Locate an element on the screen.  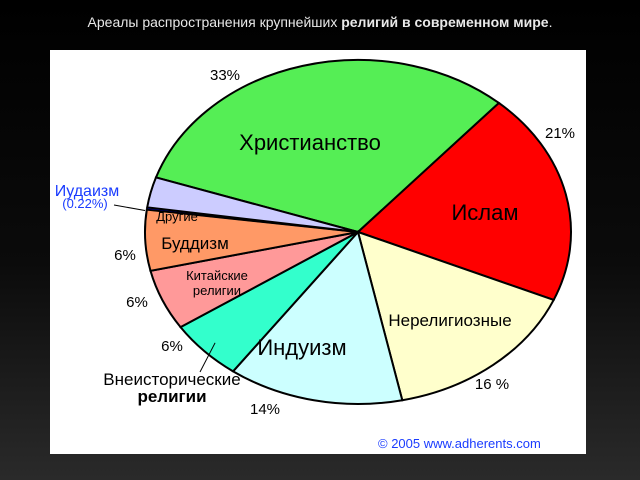
slice-percent-буддизм: 6% is located at coordinates (125, 255).